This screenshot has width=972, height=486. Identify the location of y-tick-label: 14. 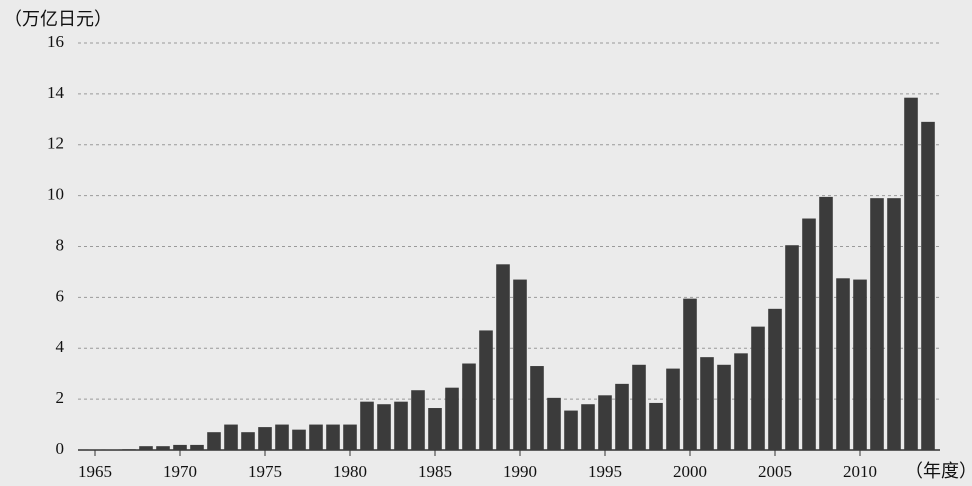
(56, 92).